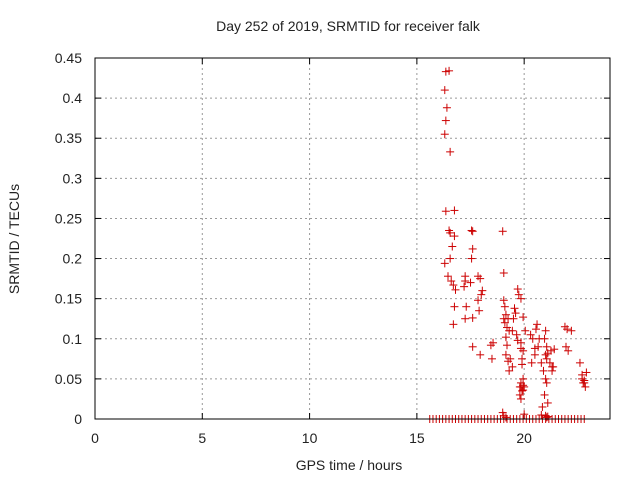 The image size is (640, 480). Describe the element at coordinates (202, 438) in the screenshot. I see `x-tick-label: 5` at that location.